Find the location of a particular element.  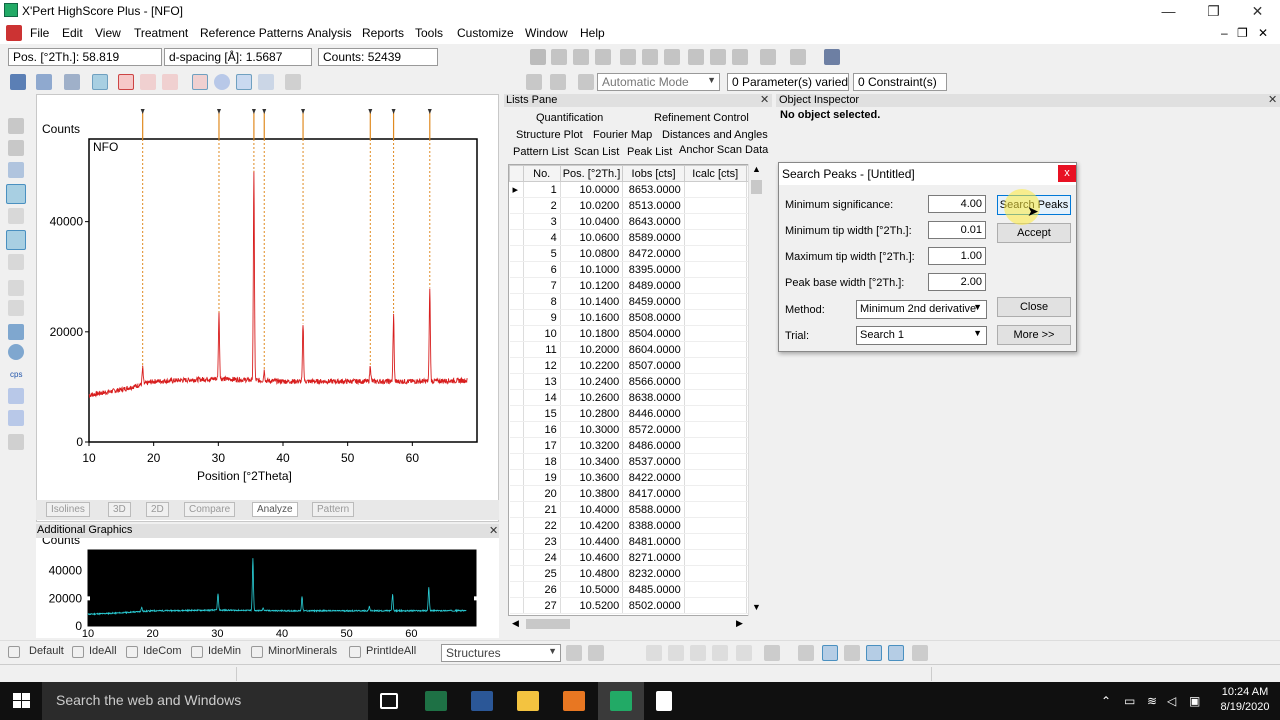

scroll-left-icon: ◀ is located at coordinates (515, 623).